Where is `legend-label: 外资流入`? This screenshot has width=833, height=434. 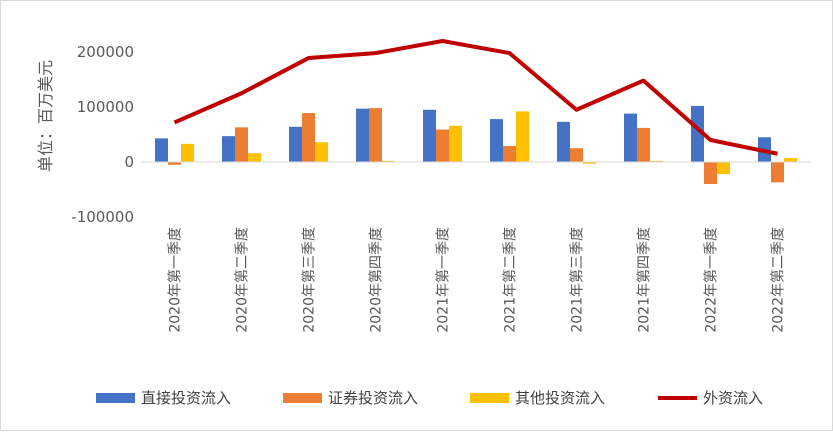 legend-label: 外资流入 is located at coordinates (733, 398).